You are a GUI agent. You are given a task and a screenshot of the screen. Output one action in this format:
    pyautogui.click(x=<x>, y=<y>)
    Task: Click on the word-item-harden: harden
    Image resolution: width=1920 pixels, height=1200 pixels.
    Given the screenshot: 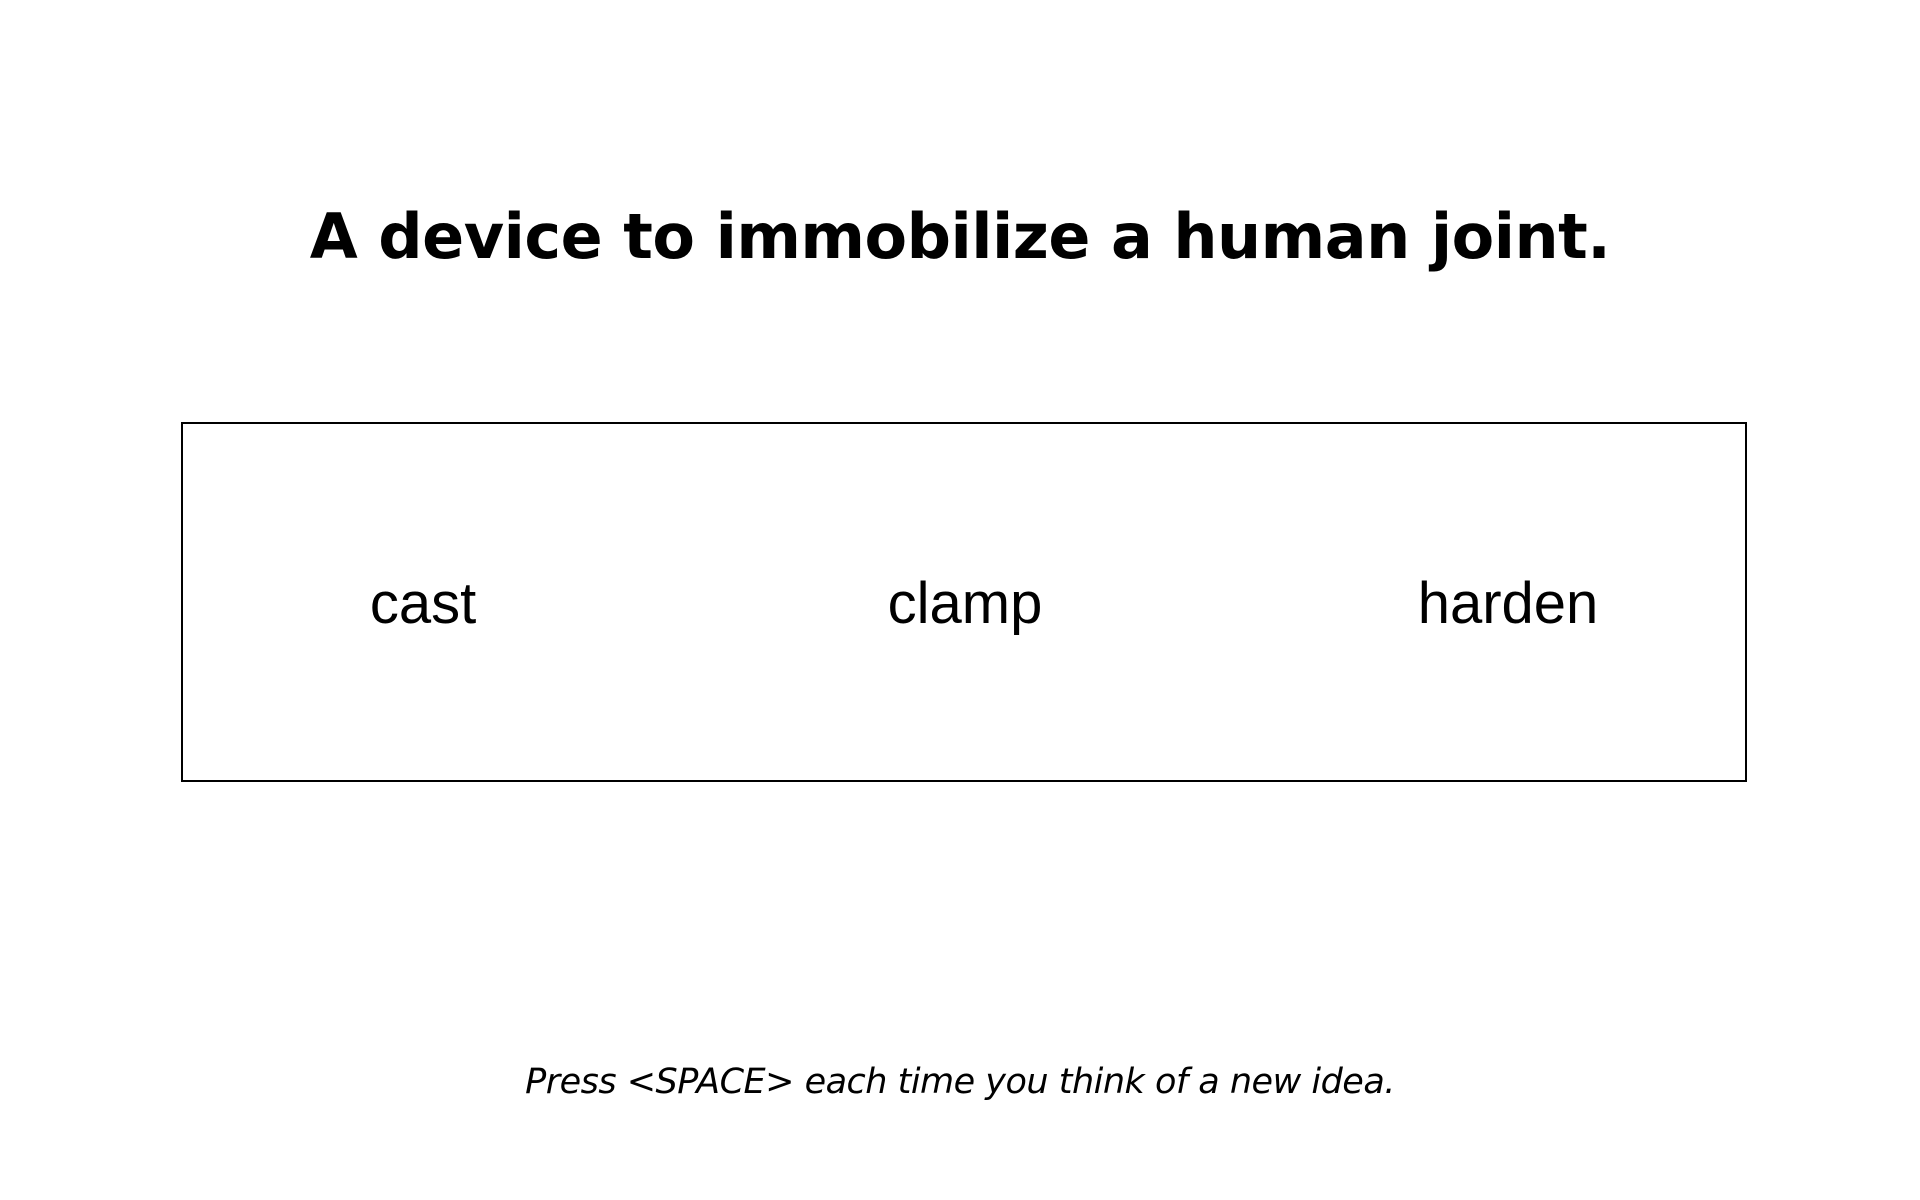 What is the action you would take?
    pyautogui.click(x=1508, y=603)
    